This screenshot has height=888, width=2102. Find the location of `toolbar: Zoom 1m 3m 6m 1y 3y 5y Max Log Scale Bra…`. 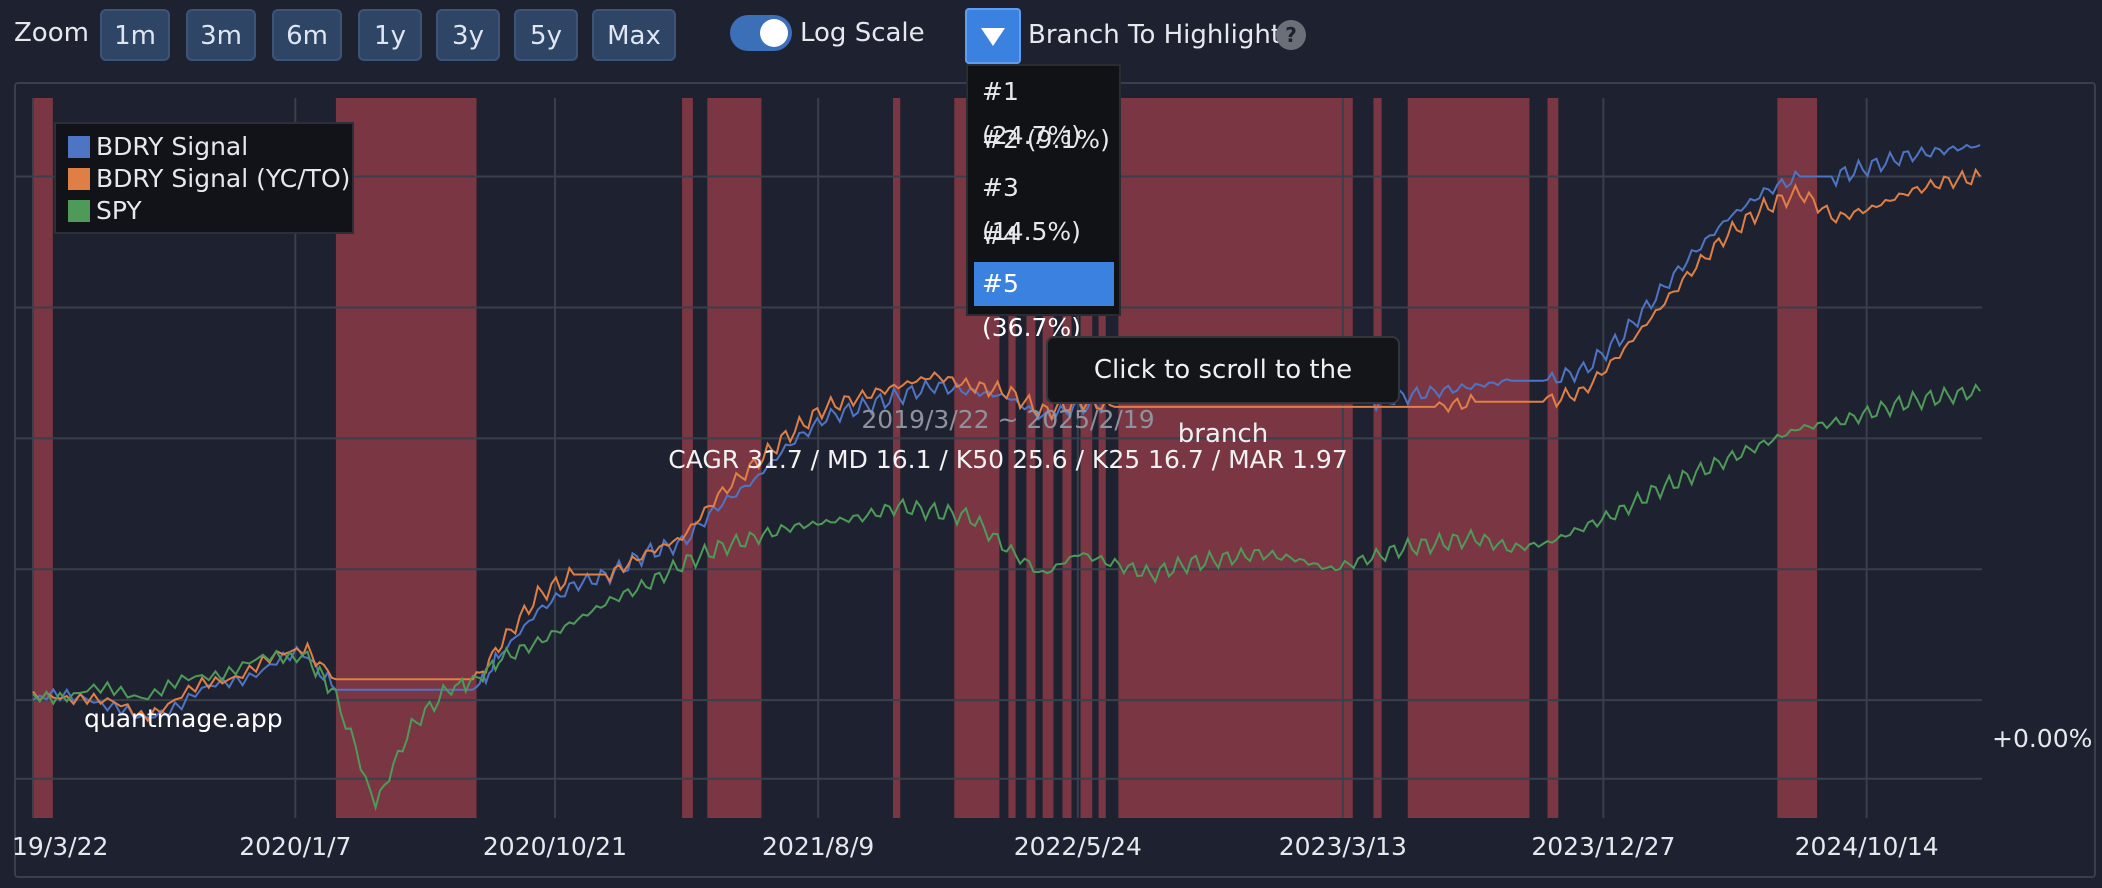

toolbar: Zoom 1m 3m 6m 1y 3y 5y Max Log Scale Bra… is located at coordinates (1051, 32).